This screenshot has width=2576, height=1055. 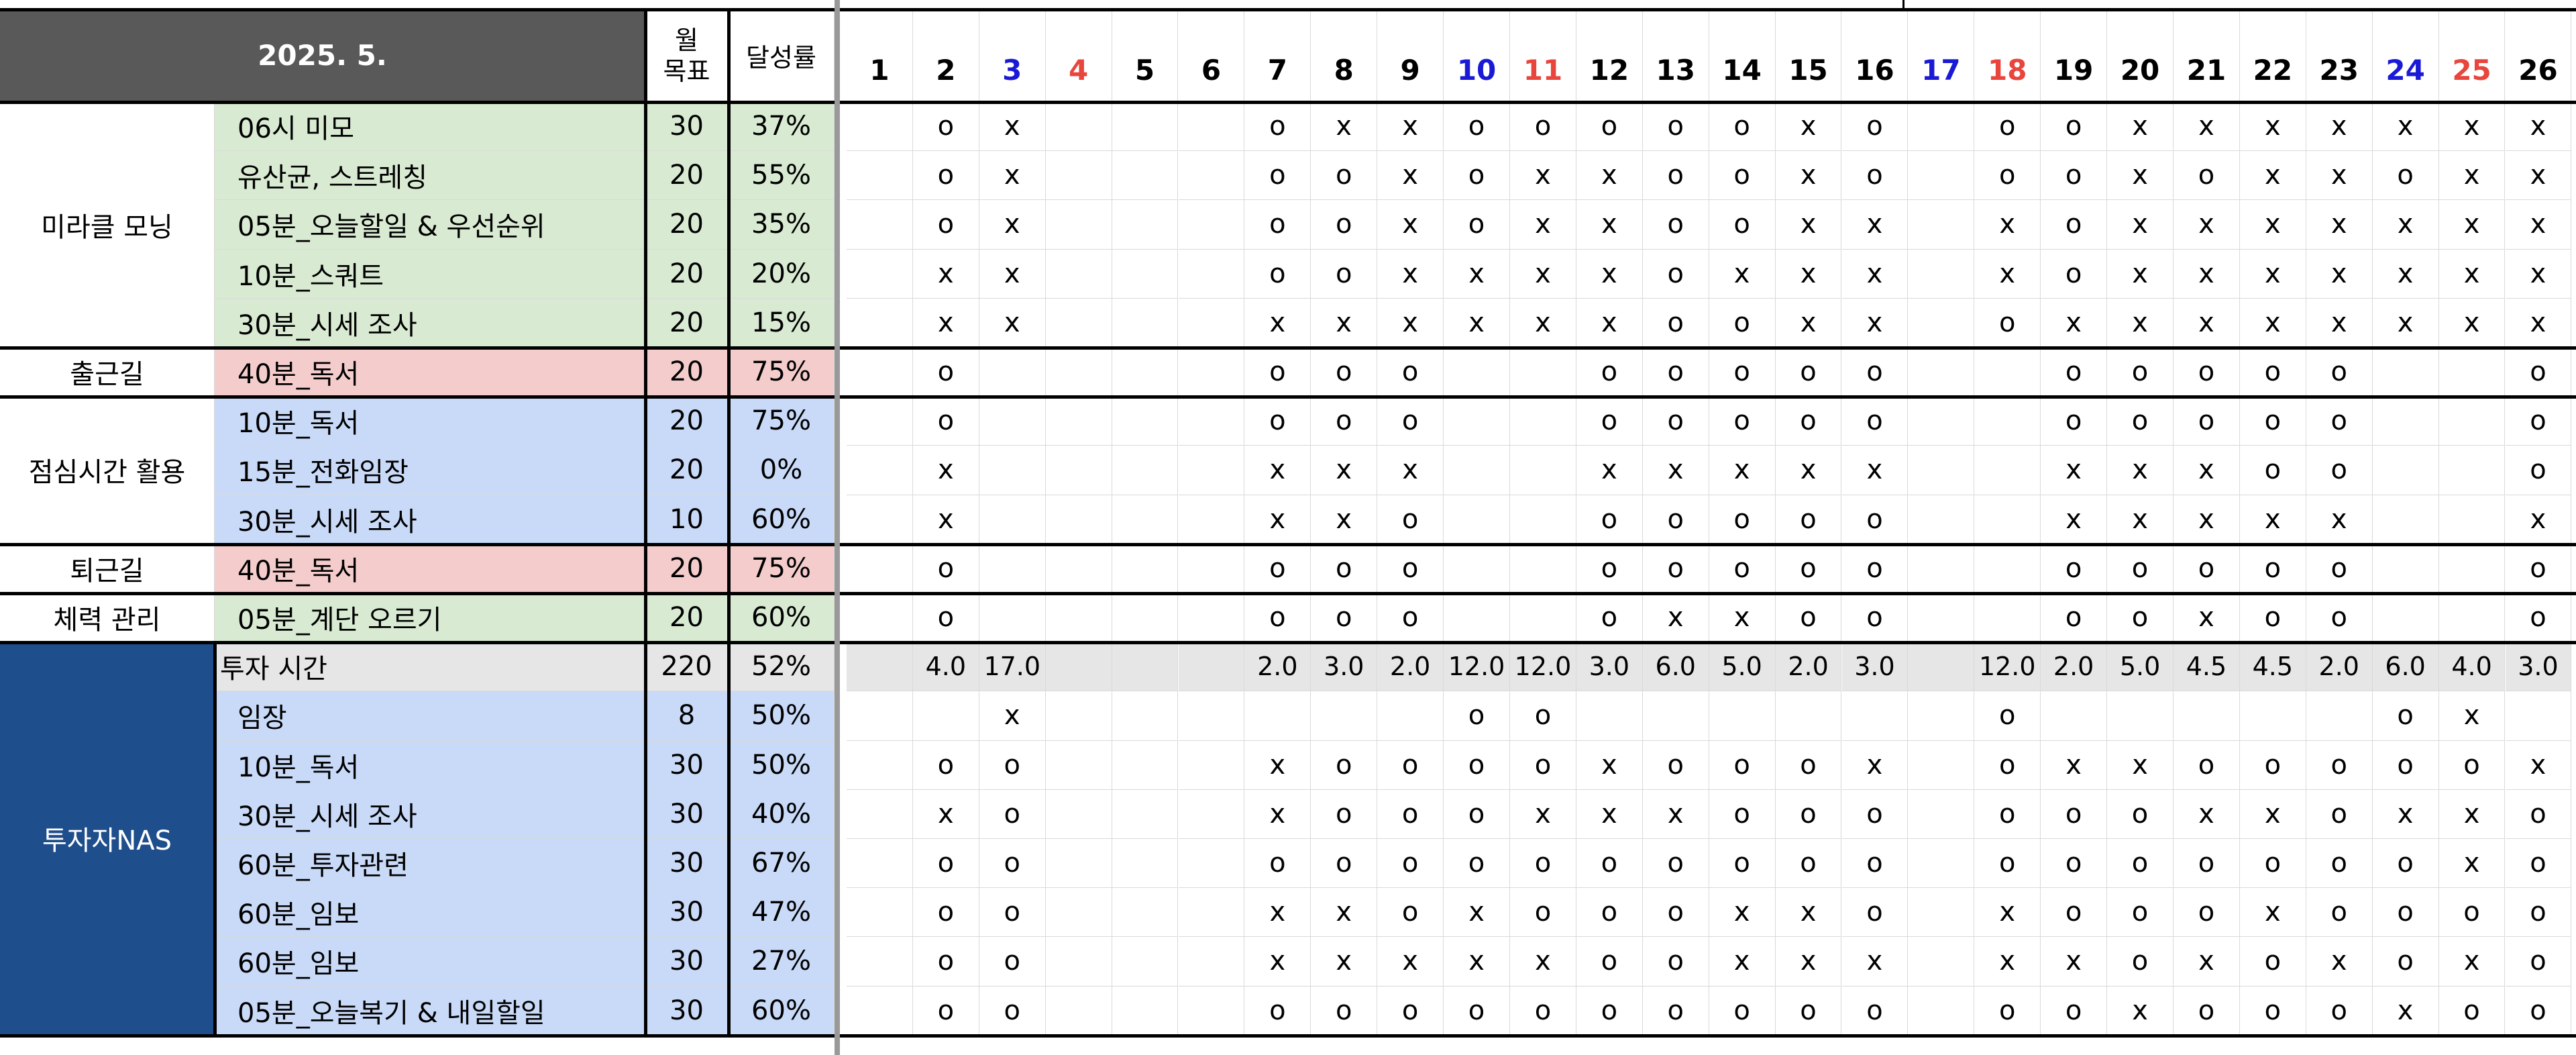 What do you see at coordinates (1277, 667) in the screenshot?
I see `day-mark: 2.0` at bounding box center [1277, 667].